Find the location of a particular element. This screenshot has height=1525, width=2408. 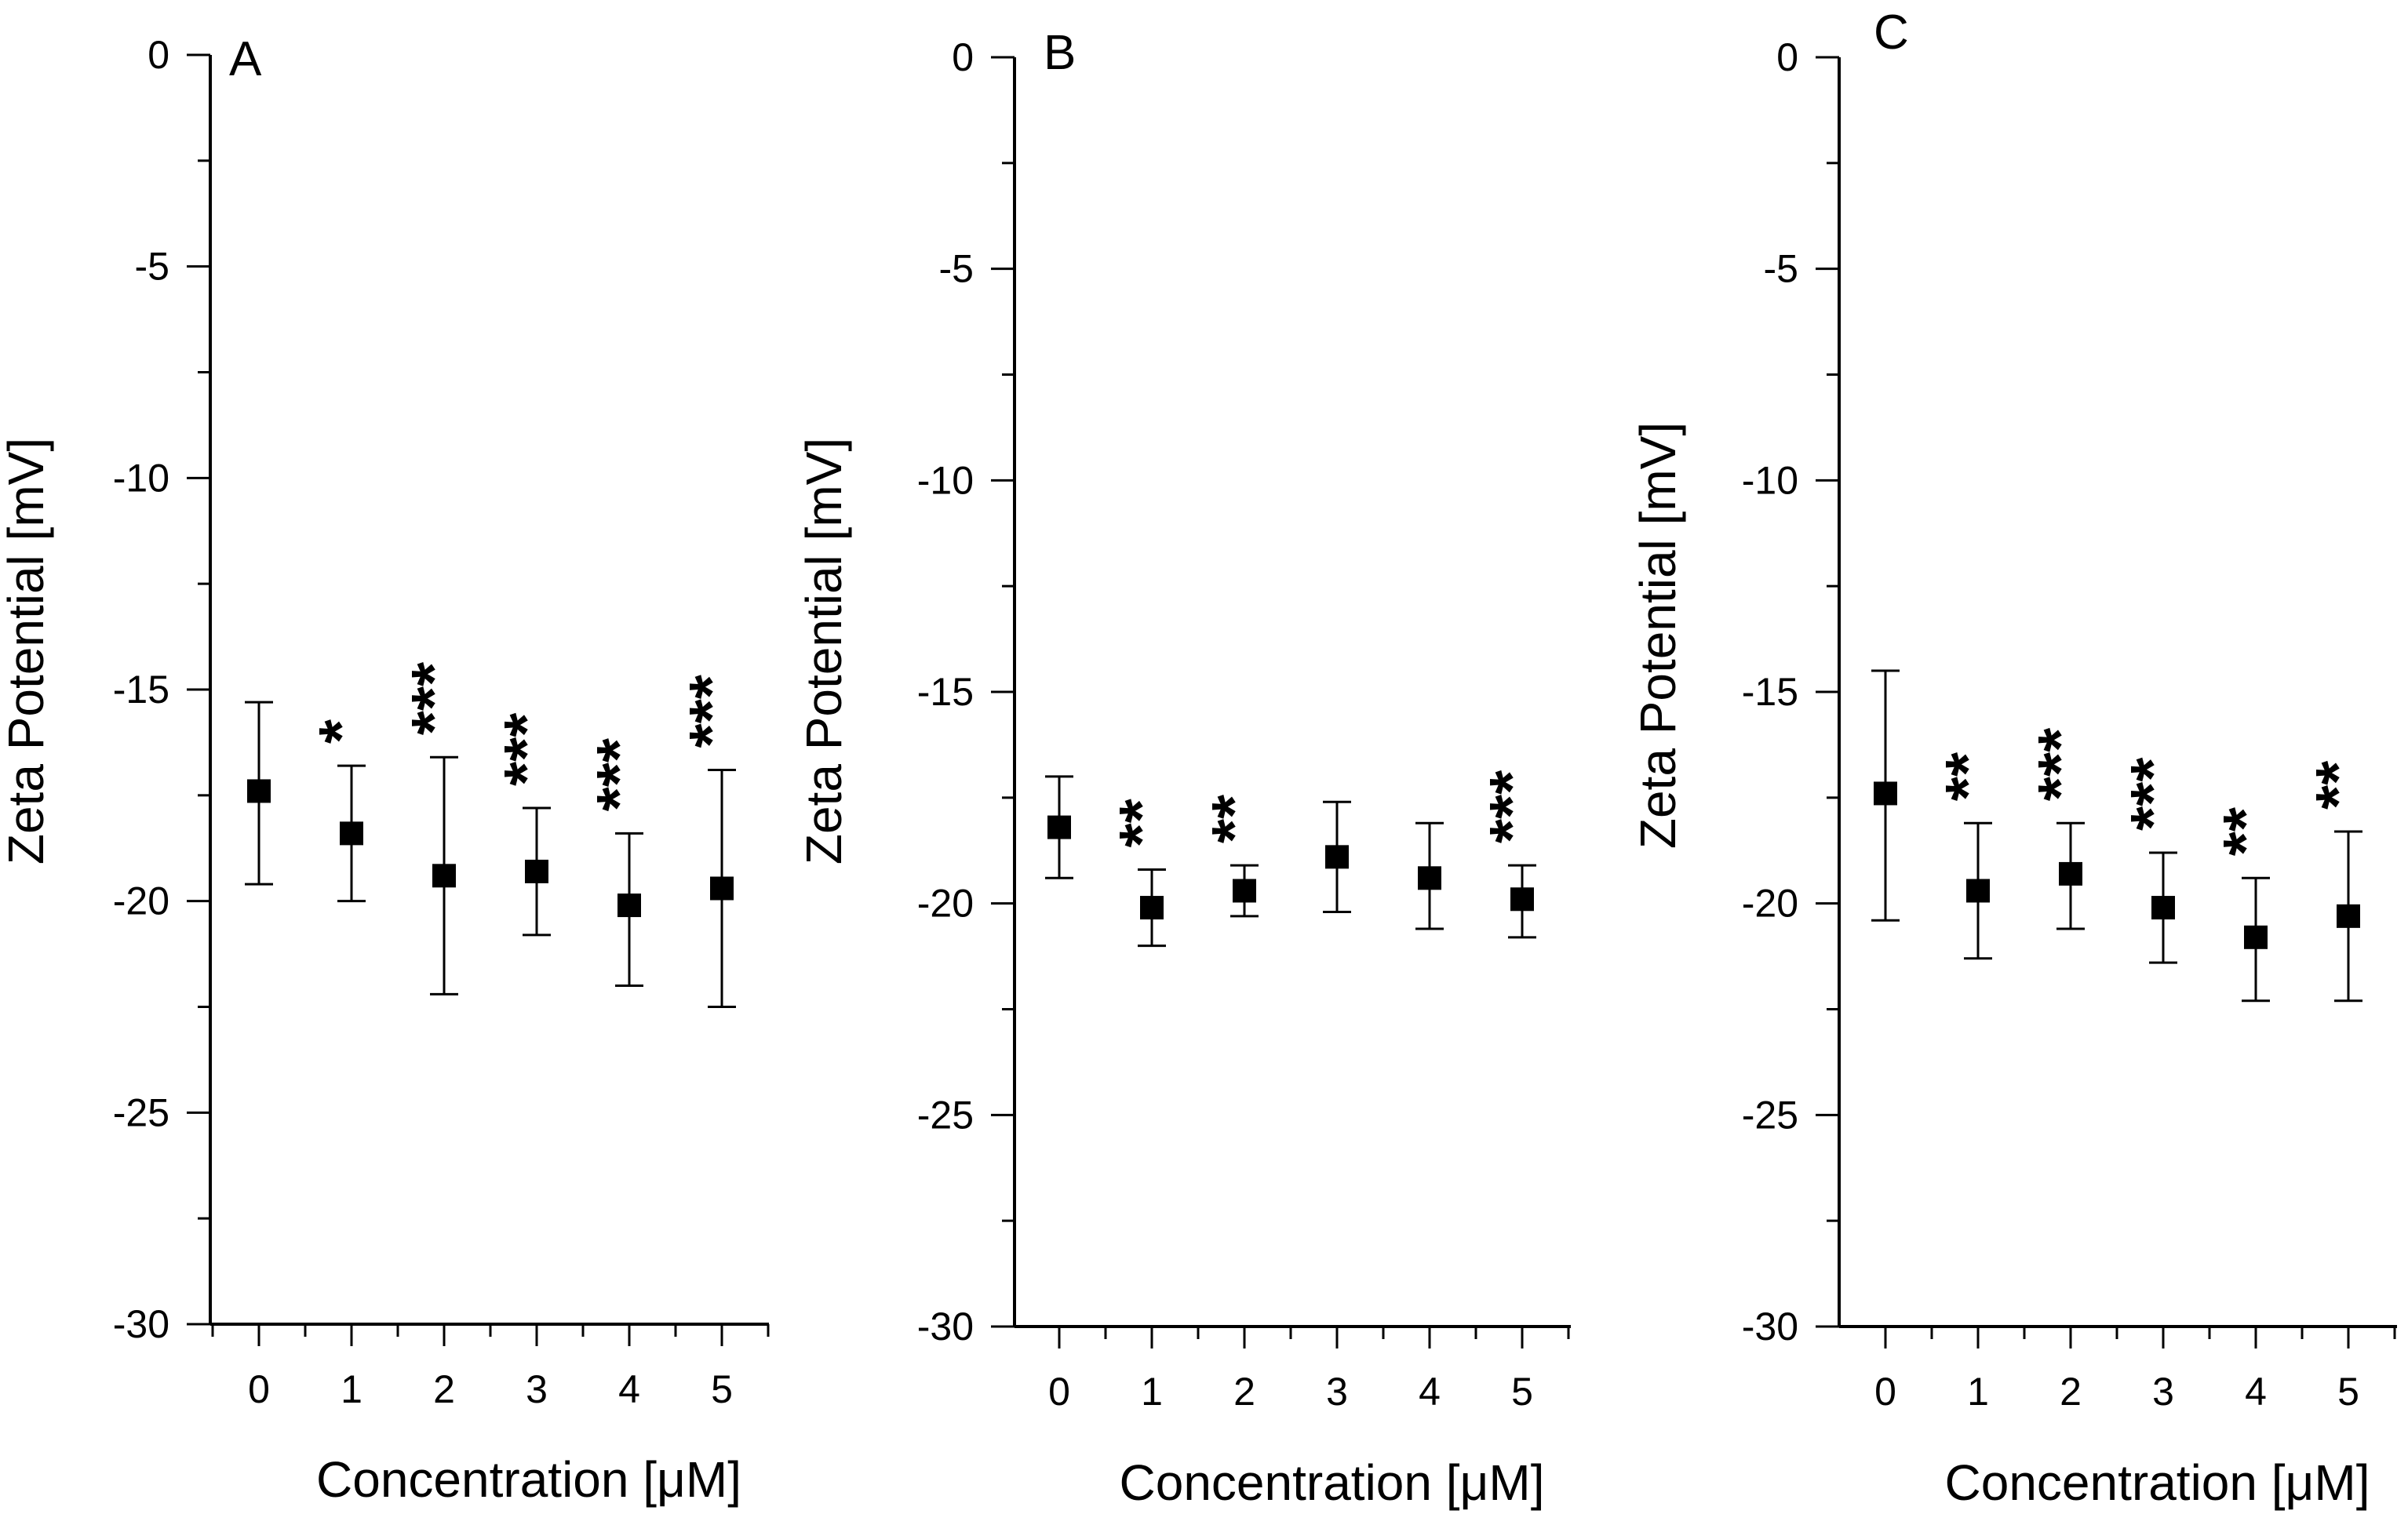

significance-stars: * is located at coordinates (341, 731).